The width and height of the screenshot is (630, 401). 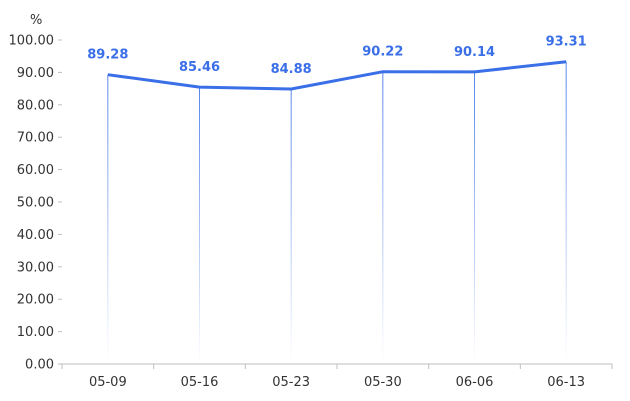 I want to click on x-tick-label: 05-09, so click(x=108, y=382).